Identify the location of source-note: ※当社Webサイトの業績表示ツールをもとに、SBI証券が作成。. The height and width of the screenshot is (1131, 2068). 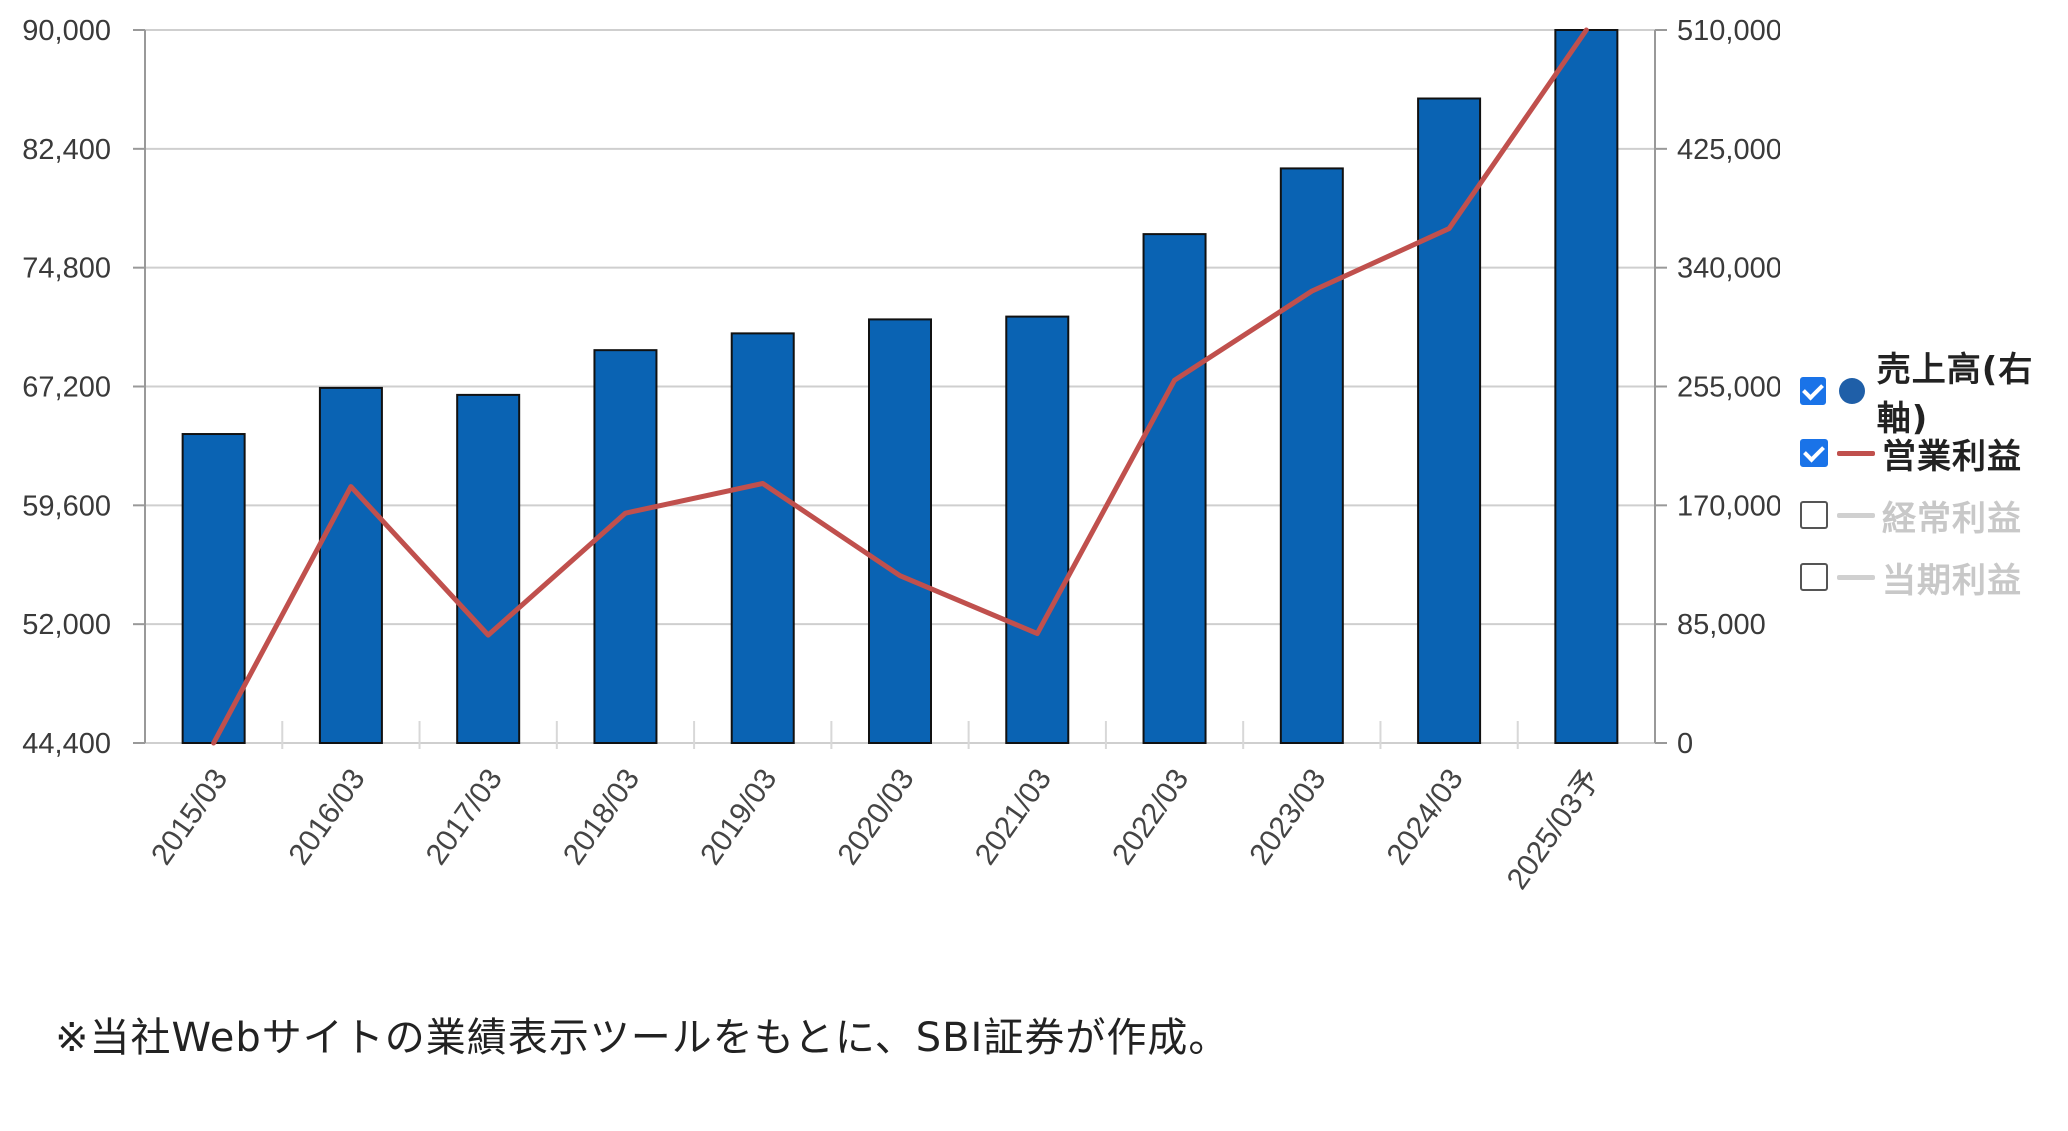
(642, 1038).